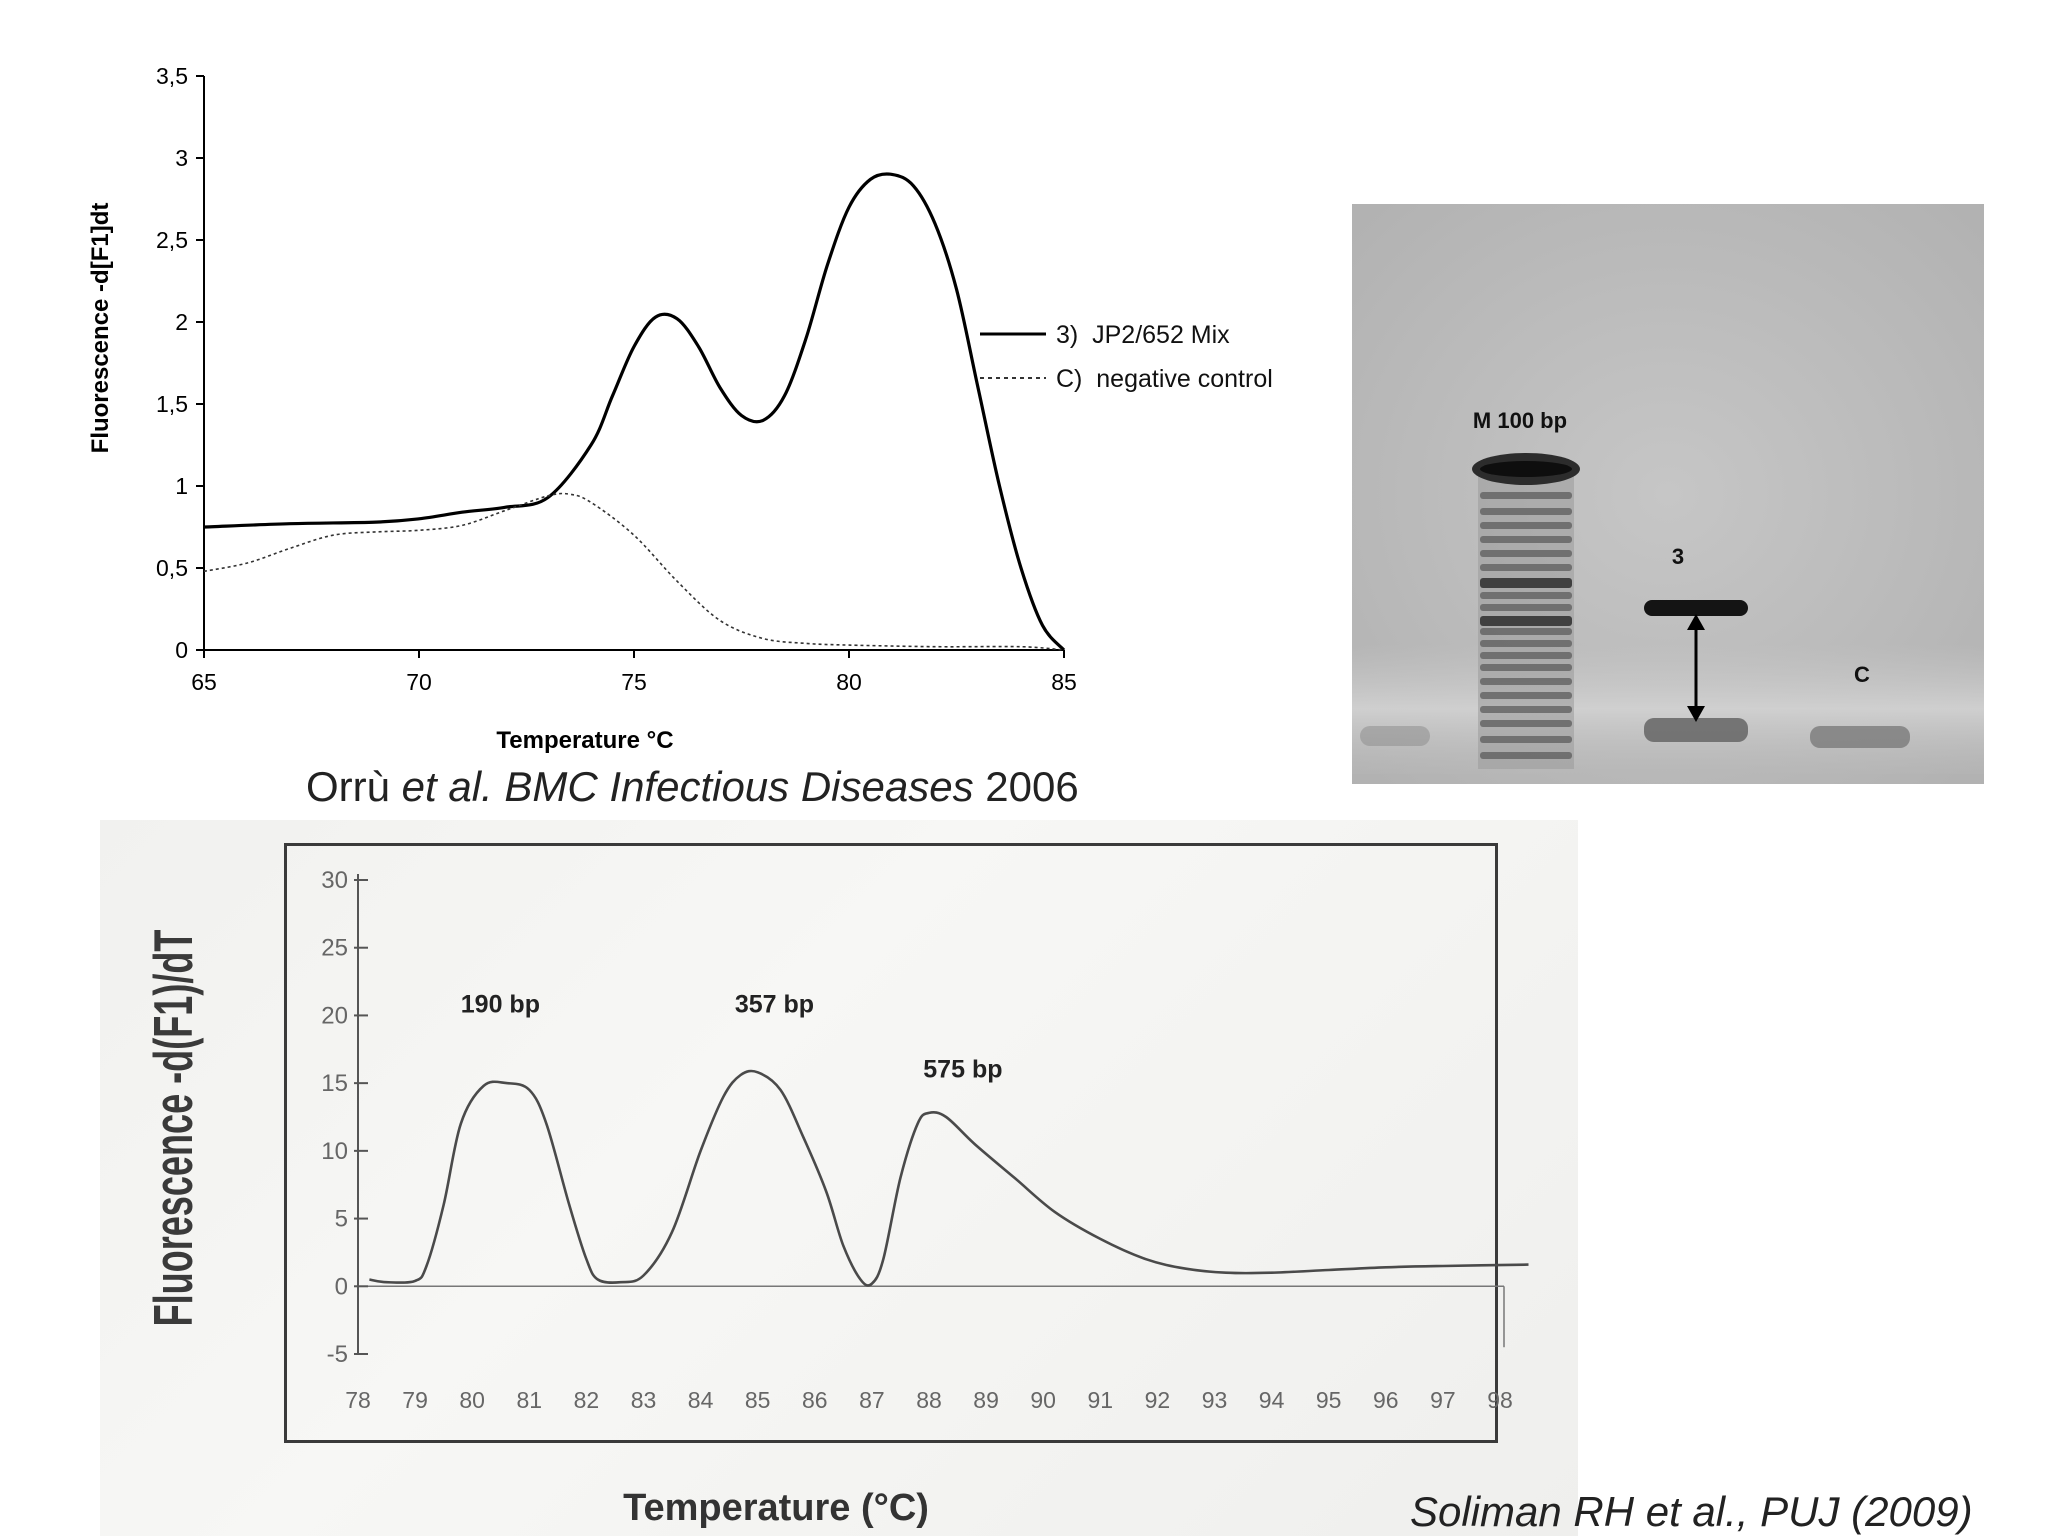 The width and height of the screenshot is (2048, 1536). What do you see at coordinates (1696, 668) in the screenshot?
I see `double-arrow` at bounding box center [1696, 668].